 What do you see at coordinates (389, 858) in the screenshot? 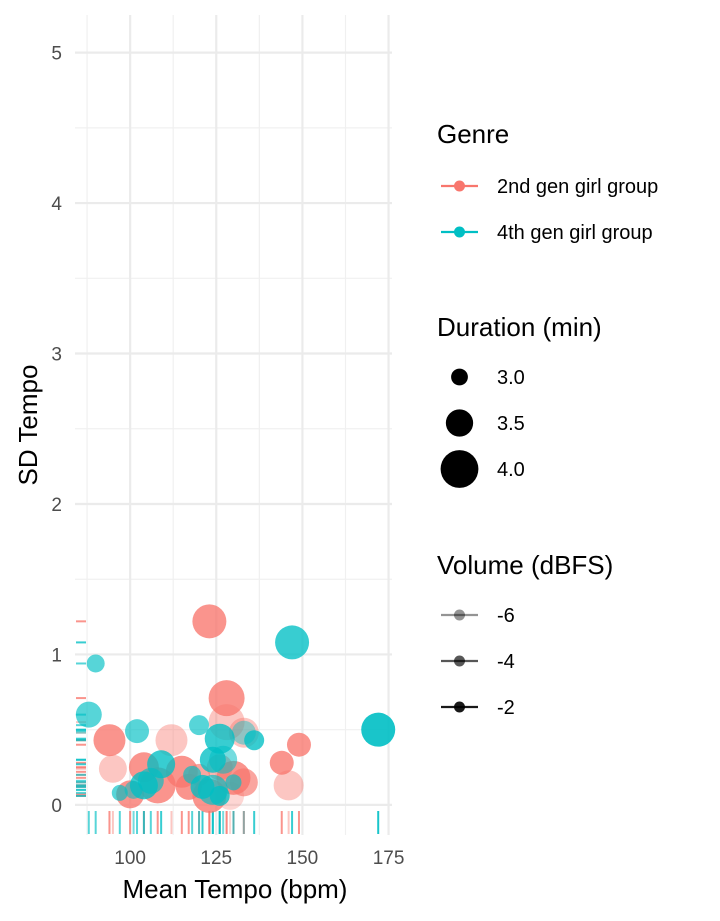
I see `x-tick-label: 175` at bounding box center [389, 858].